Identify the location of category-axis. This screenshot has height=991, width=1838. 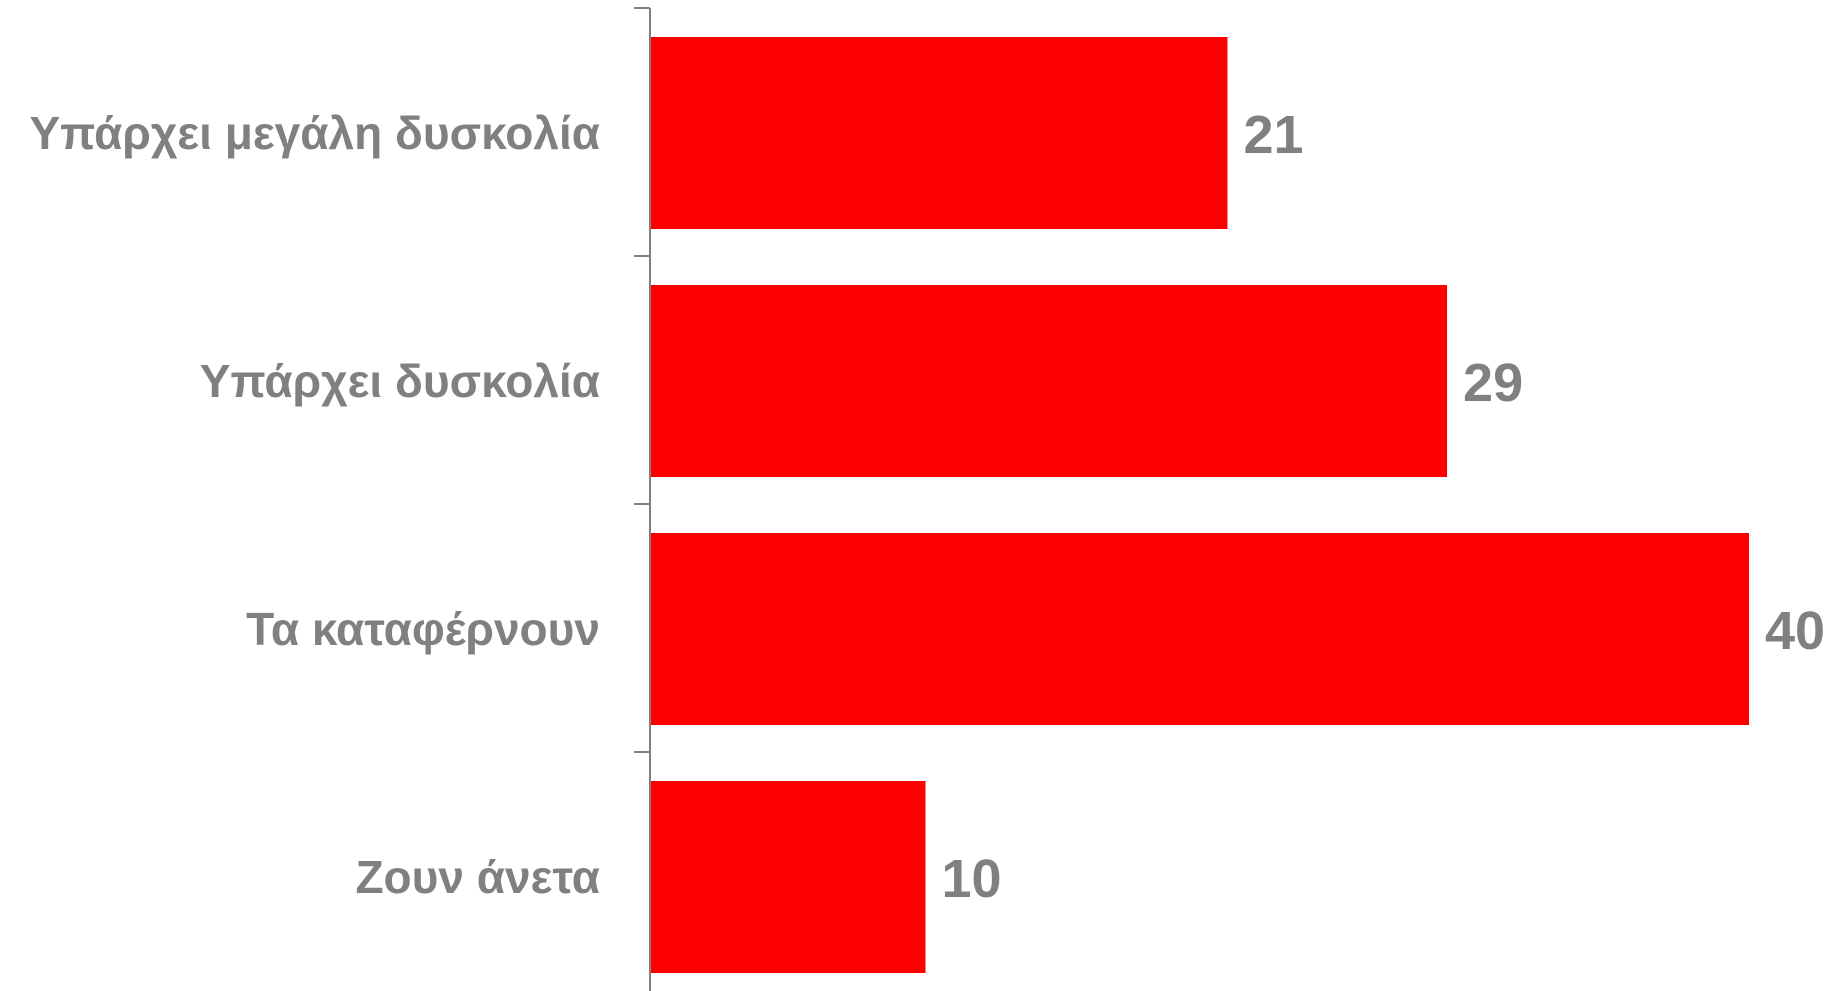
(642, 499).